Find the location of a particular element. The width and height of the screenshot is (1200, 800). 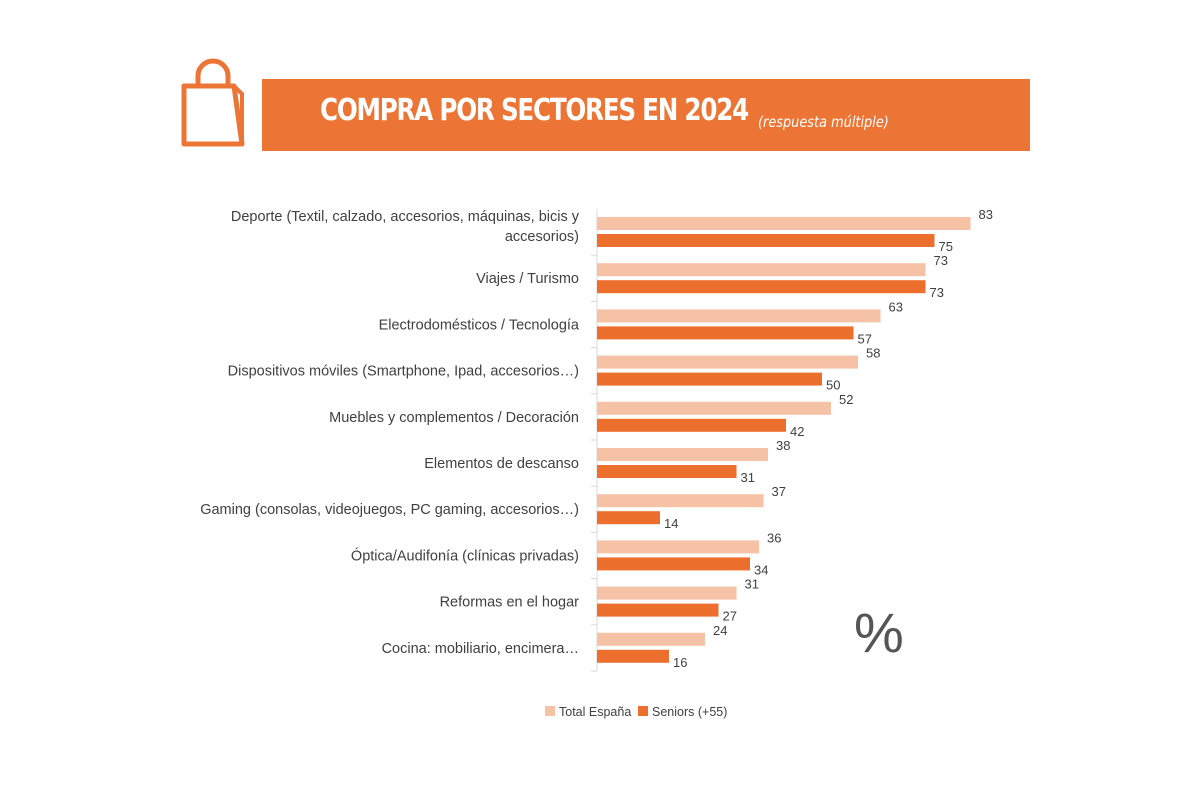

data-label: 37 is located at coordinates (779, 491).